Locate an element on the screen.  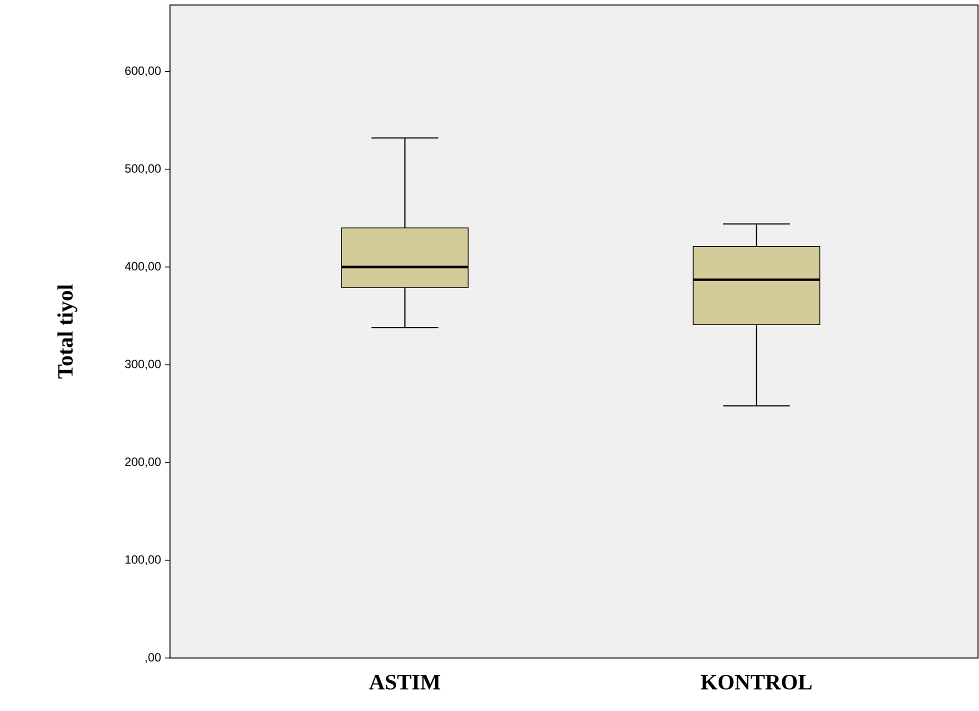
y-tick-label: 200,00 is located at coordinates (143, 463).